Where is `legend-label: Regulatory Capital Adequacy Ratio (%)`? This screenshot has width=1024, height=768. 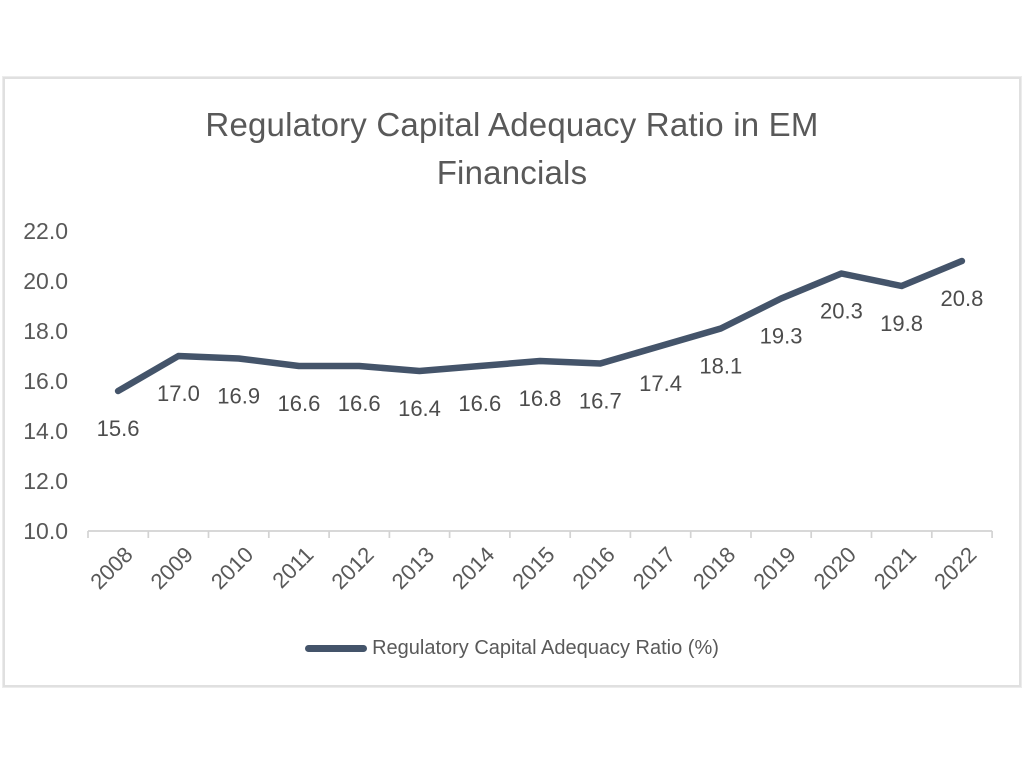
legend-label: Regulatory Capital Adequacy Ratio (%) is located at coordinates (545, 647).